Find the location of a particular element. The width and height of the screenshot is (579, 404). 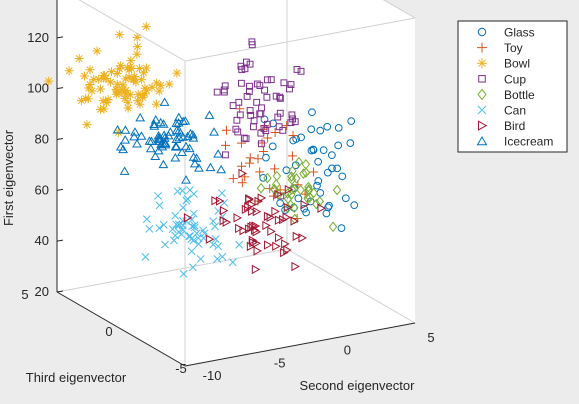

series-icecream is located at coordinates (169, 140).